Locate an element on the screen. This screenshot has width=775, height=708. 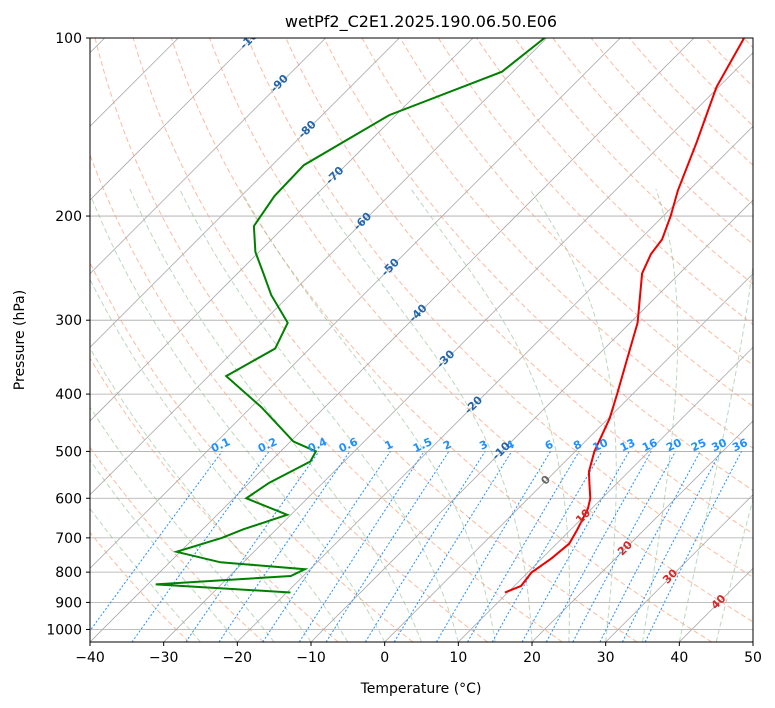
mixing-ratio-label: 25 is located at coordinates (698, 445).